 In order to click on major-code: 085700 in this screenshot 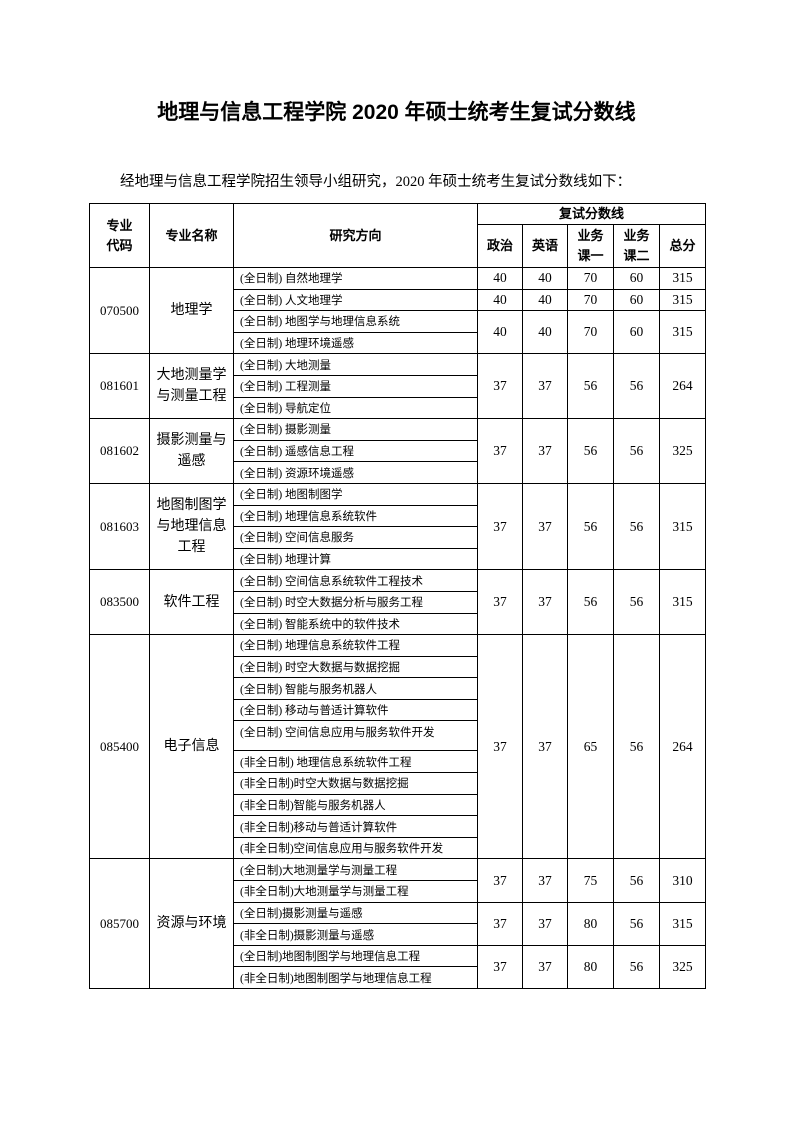, I will do `click(119, 923)`.